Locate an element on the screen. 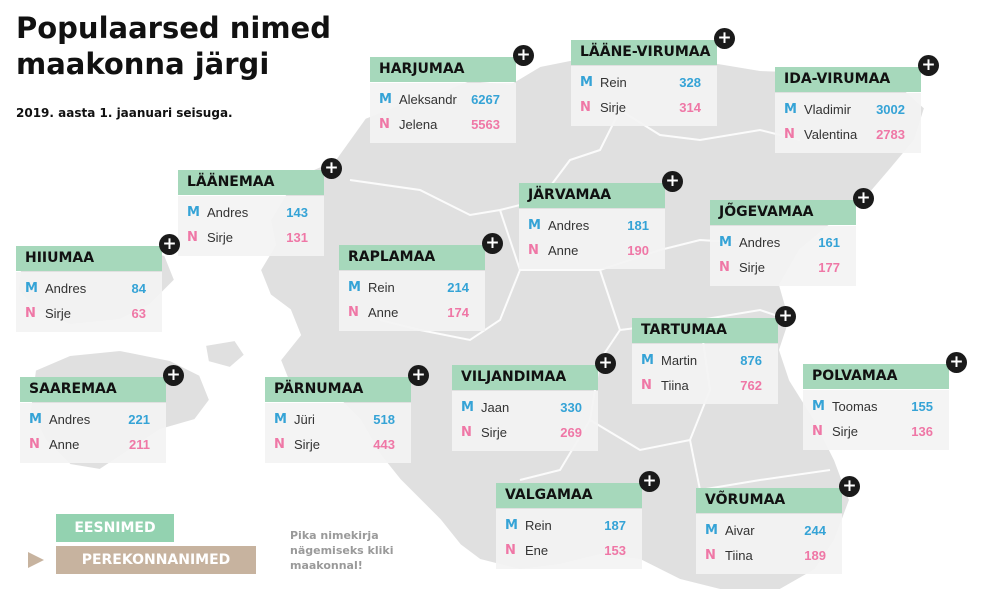  county-name: LÄÄNE-VIRUMAA is located at coordinates (644, 52).